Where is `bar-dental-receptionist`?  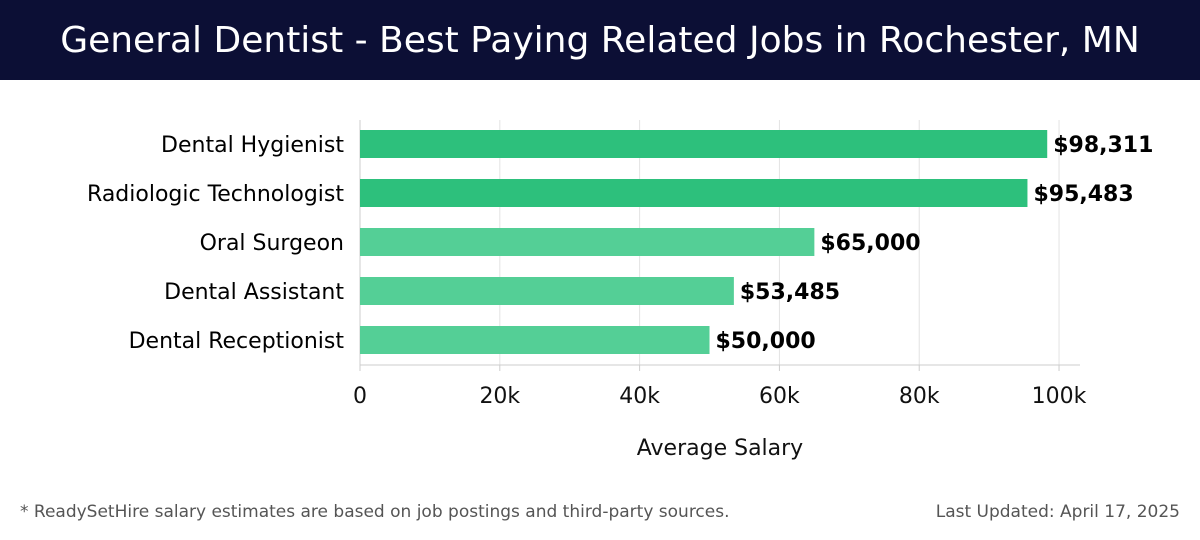
bar-dental-receptionist is located at coordinates (535, 340).